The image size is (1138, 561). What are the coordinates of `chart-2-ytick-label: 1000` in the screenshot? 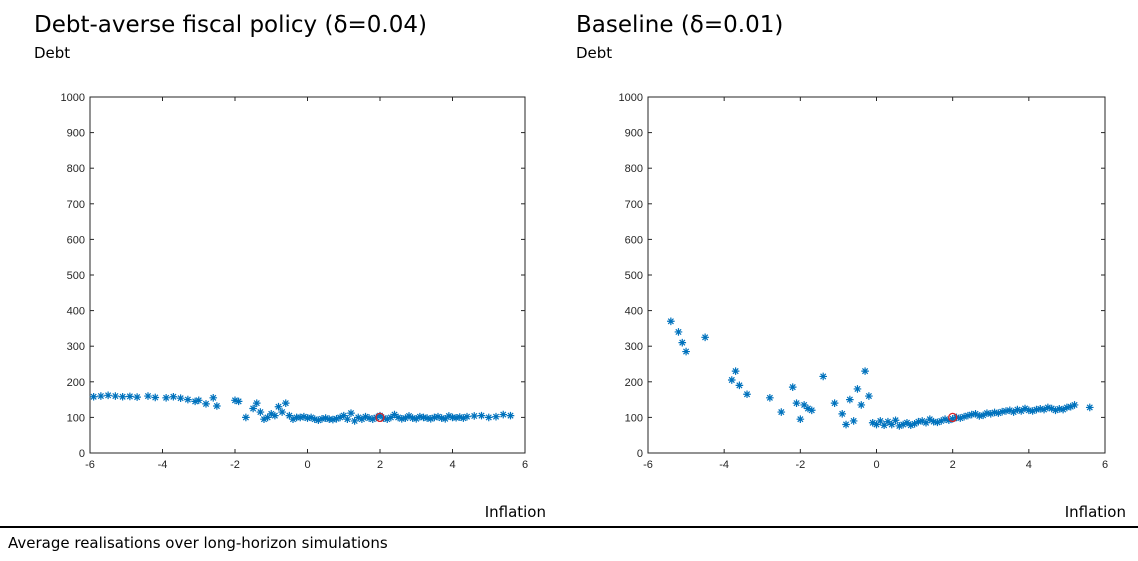 It's located at (631, 98).